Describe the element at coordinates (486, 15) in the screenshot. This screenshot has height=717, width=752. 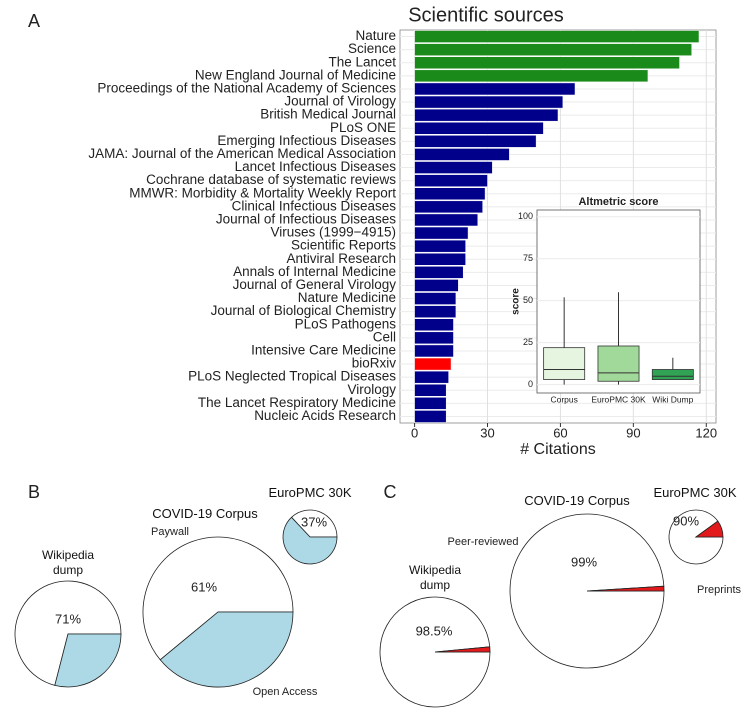
I see `chart-title: Scientific sources` at that location.